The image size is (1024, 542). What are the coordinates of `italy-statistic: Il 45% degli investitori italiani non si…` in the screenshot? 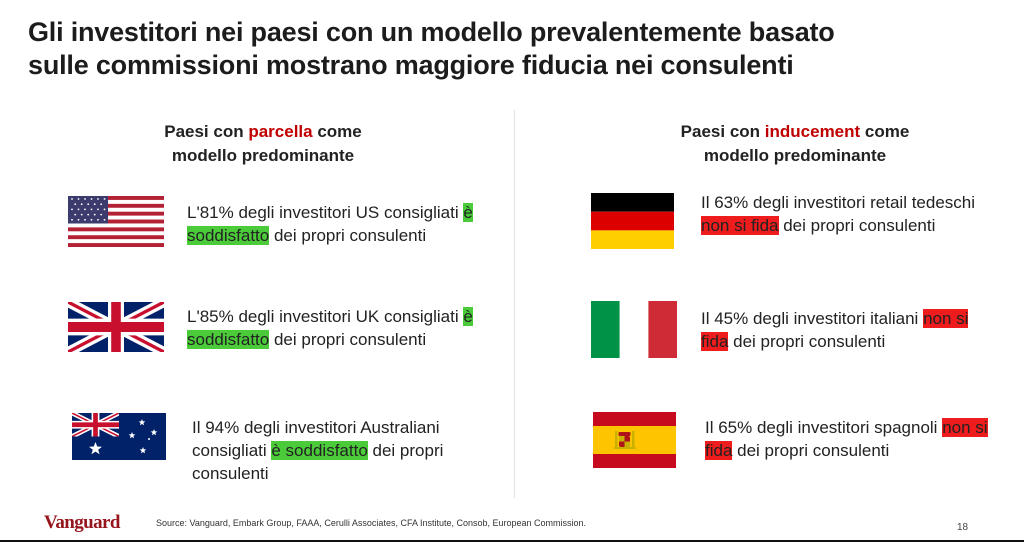 It's located at (846, 330).